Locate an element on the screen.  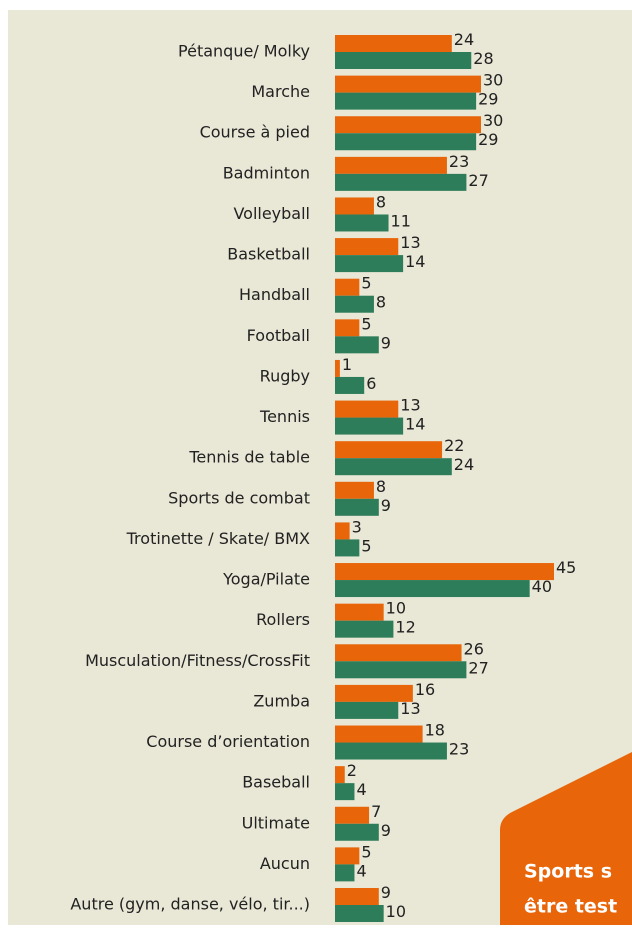
category-label: Pétanque/ Molky is located at coordinates (244, 51).